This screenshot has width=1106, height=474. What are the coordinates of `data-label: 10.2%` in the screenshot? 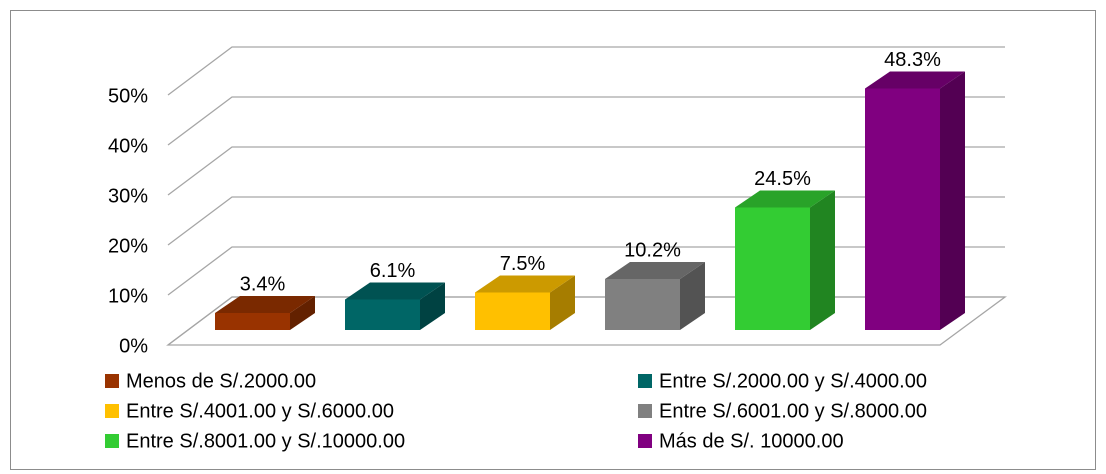 It's located at (652, 250).